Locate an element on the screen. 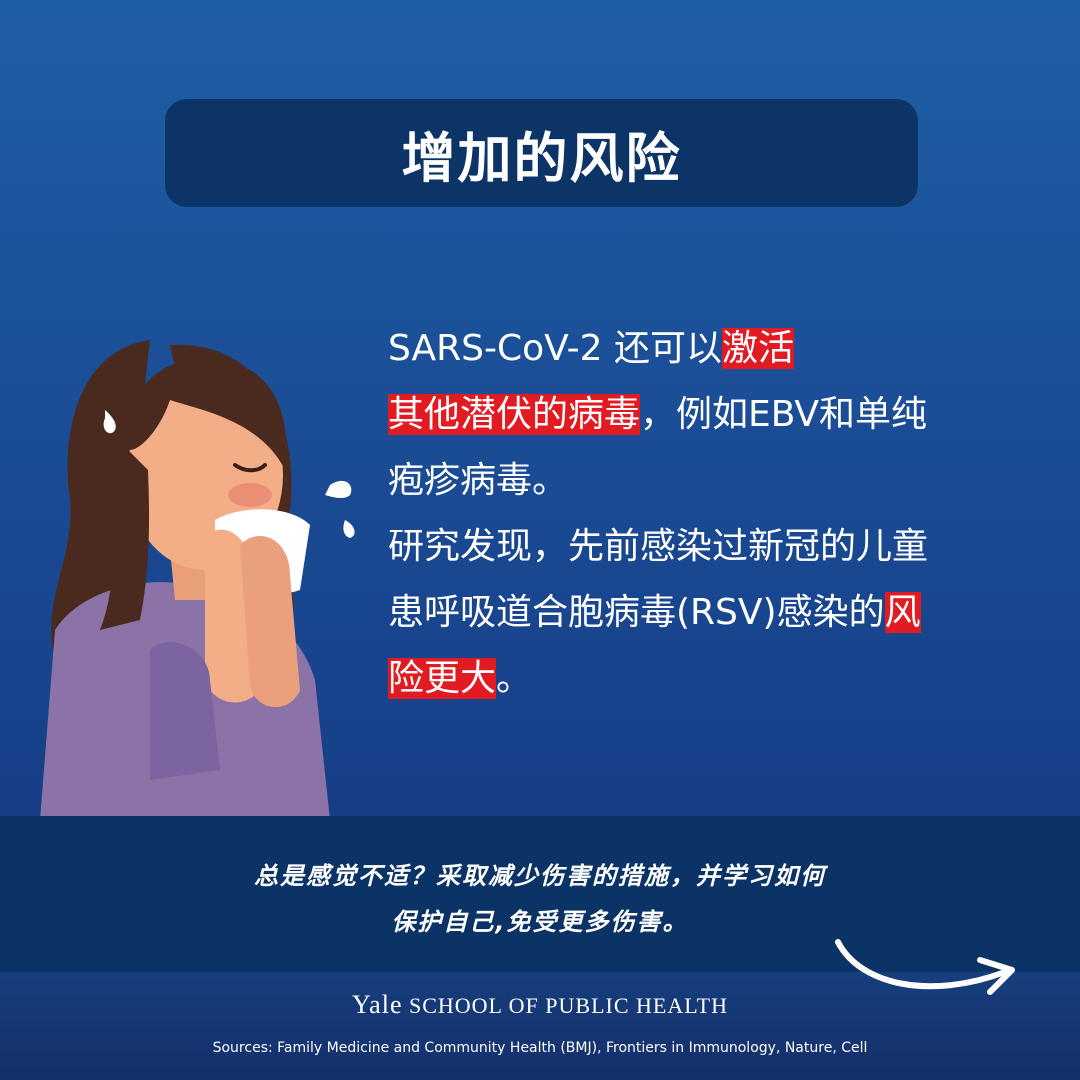 The image size is (1080, 1080). page-title: 增加的风险 is located at coordinates (541, 158).